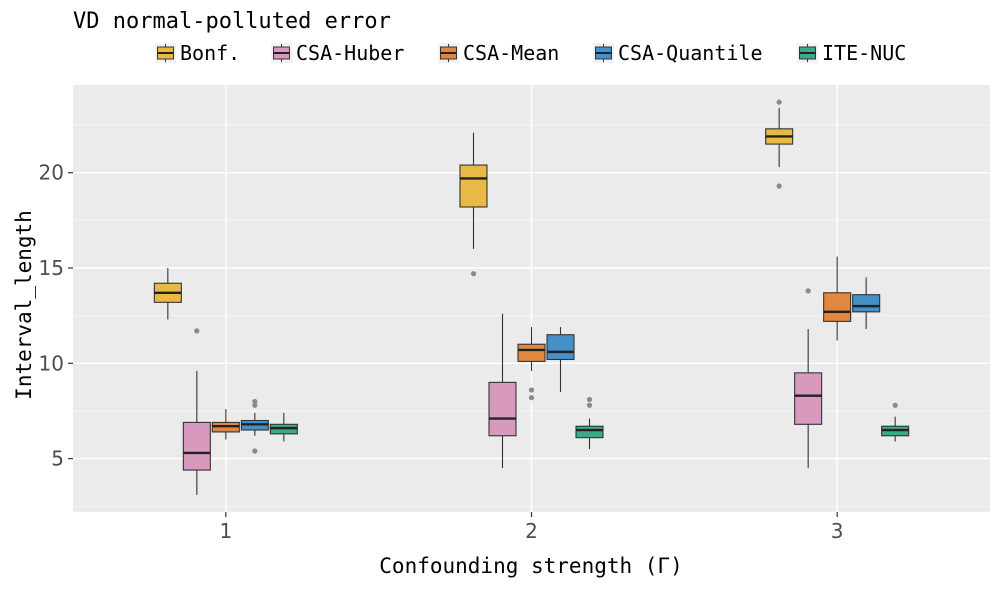 This screenshot has height=600, width=1000. I want to click on y-tick-label: 15, so click(51, 268).